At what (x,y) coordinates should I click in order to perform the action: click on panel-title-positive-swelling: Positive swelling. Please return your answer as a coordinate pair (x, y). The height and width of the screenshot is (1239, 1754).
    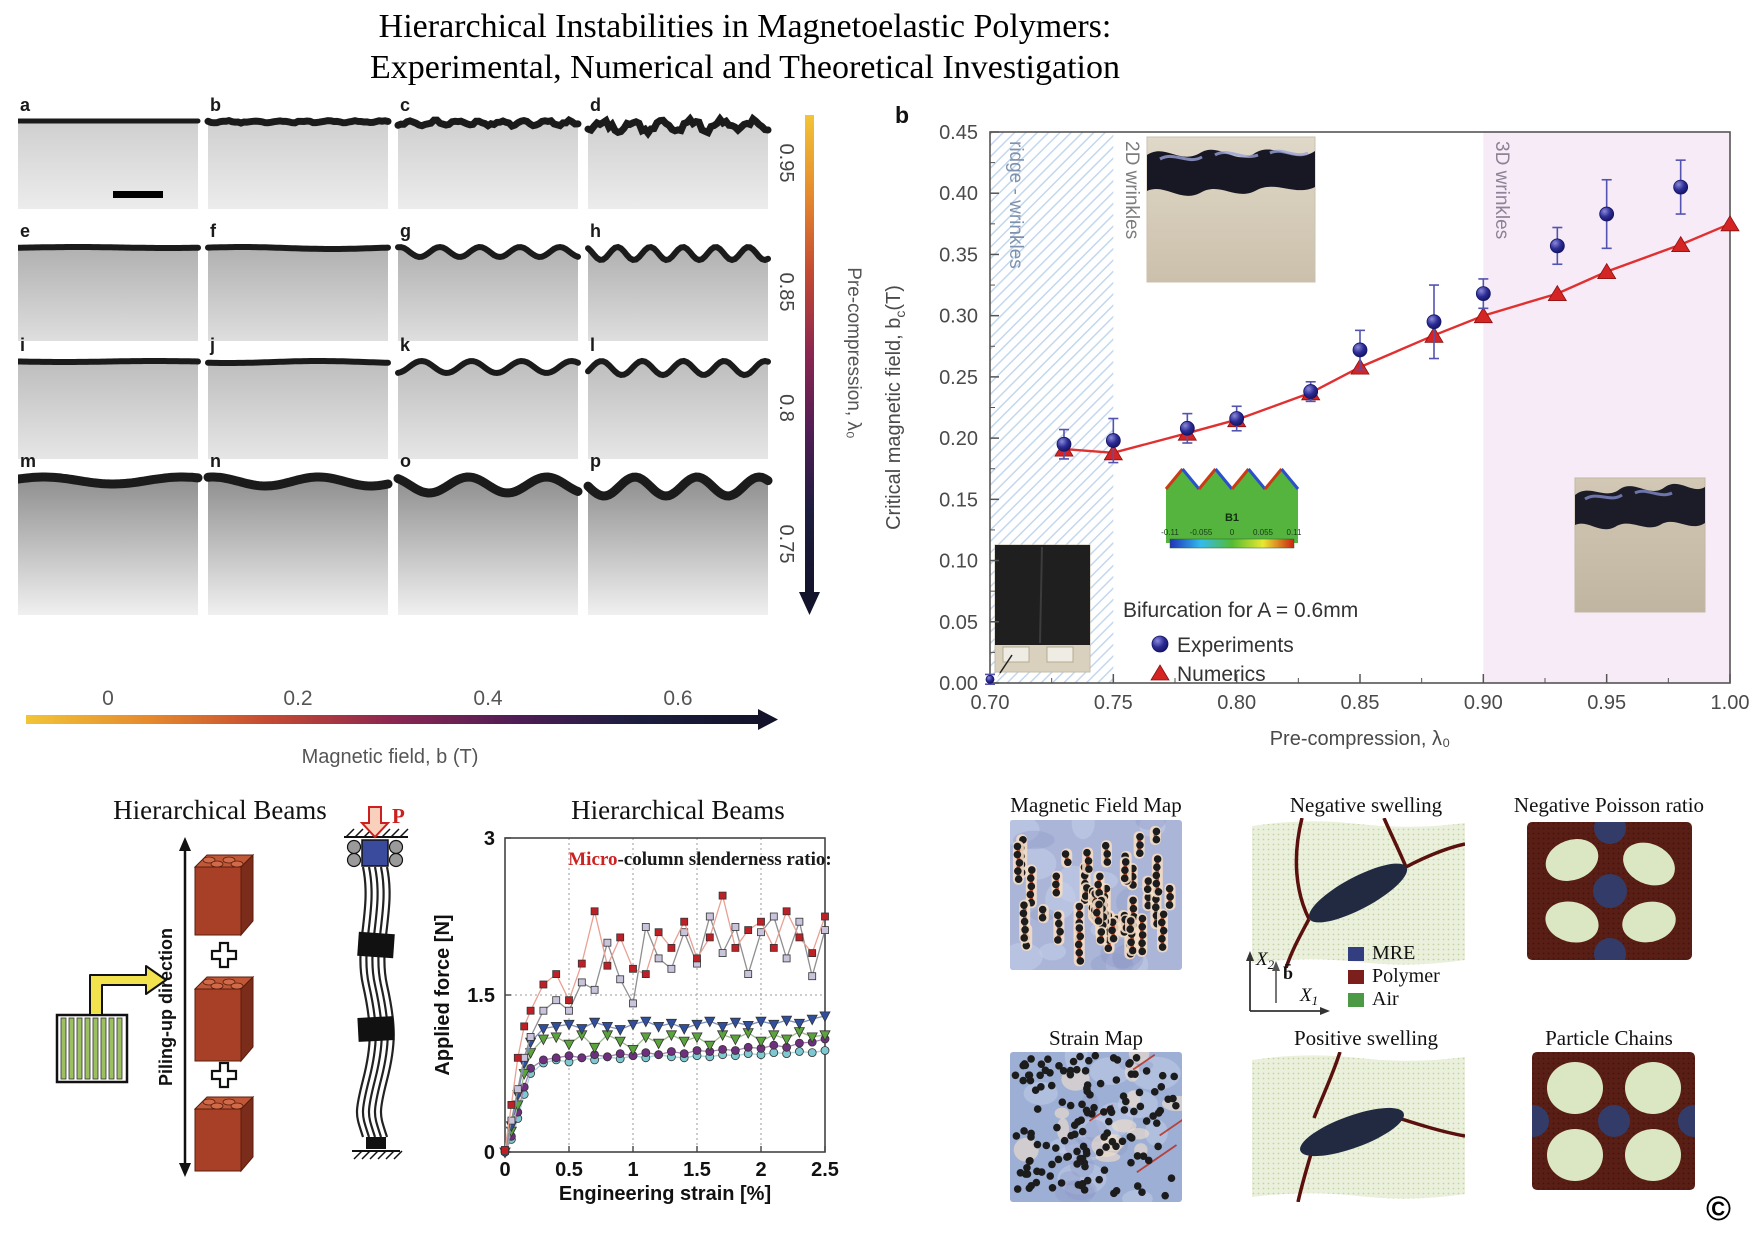
    Looking at the image, I should click on (1366, 1038).